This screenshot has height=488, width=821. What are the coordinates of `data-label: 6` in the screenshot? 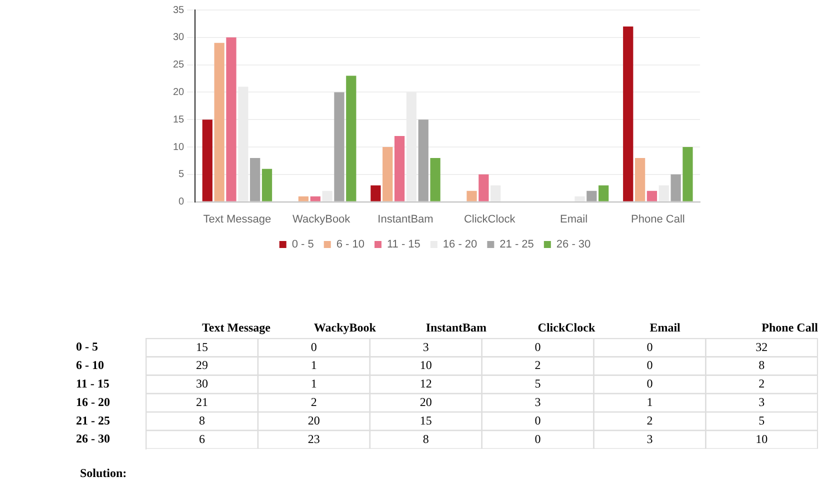 It's located at (201, 439).